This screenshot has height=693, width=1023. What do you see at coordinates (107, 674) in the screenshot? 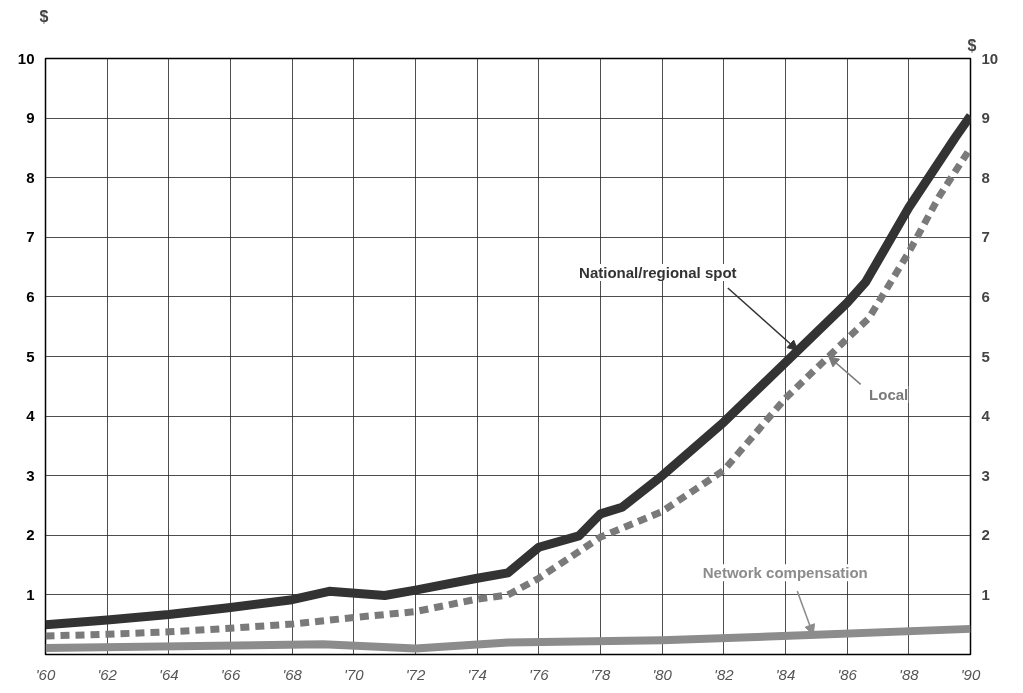
I see `x-tick-label: '62` at bounding box center [107, 674].